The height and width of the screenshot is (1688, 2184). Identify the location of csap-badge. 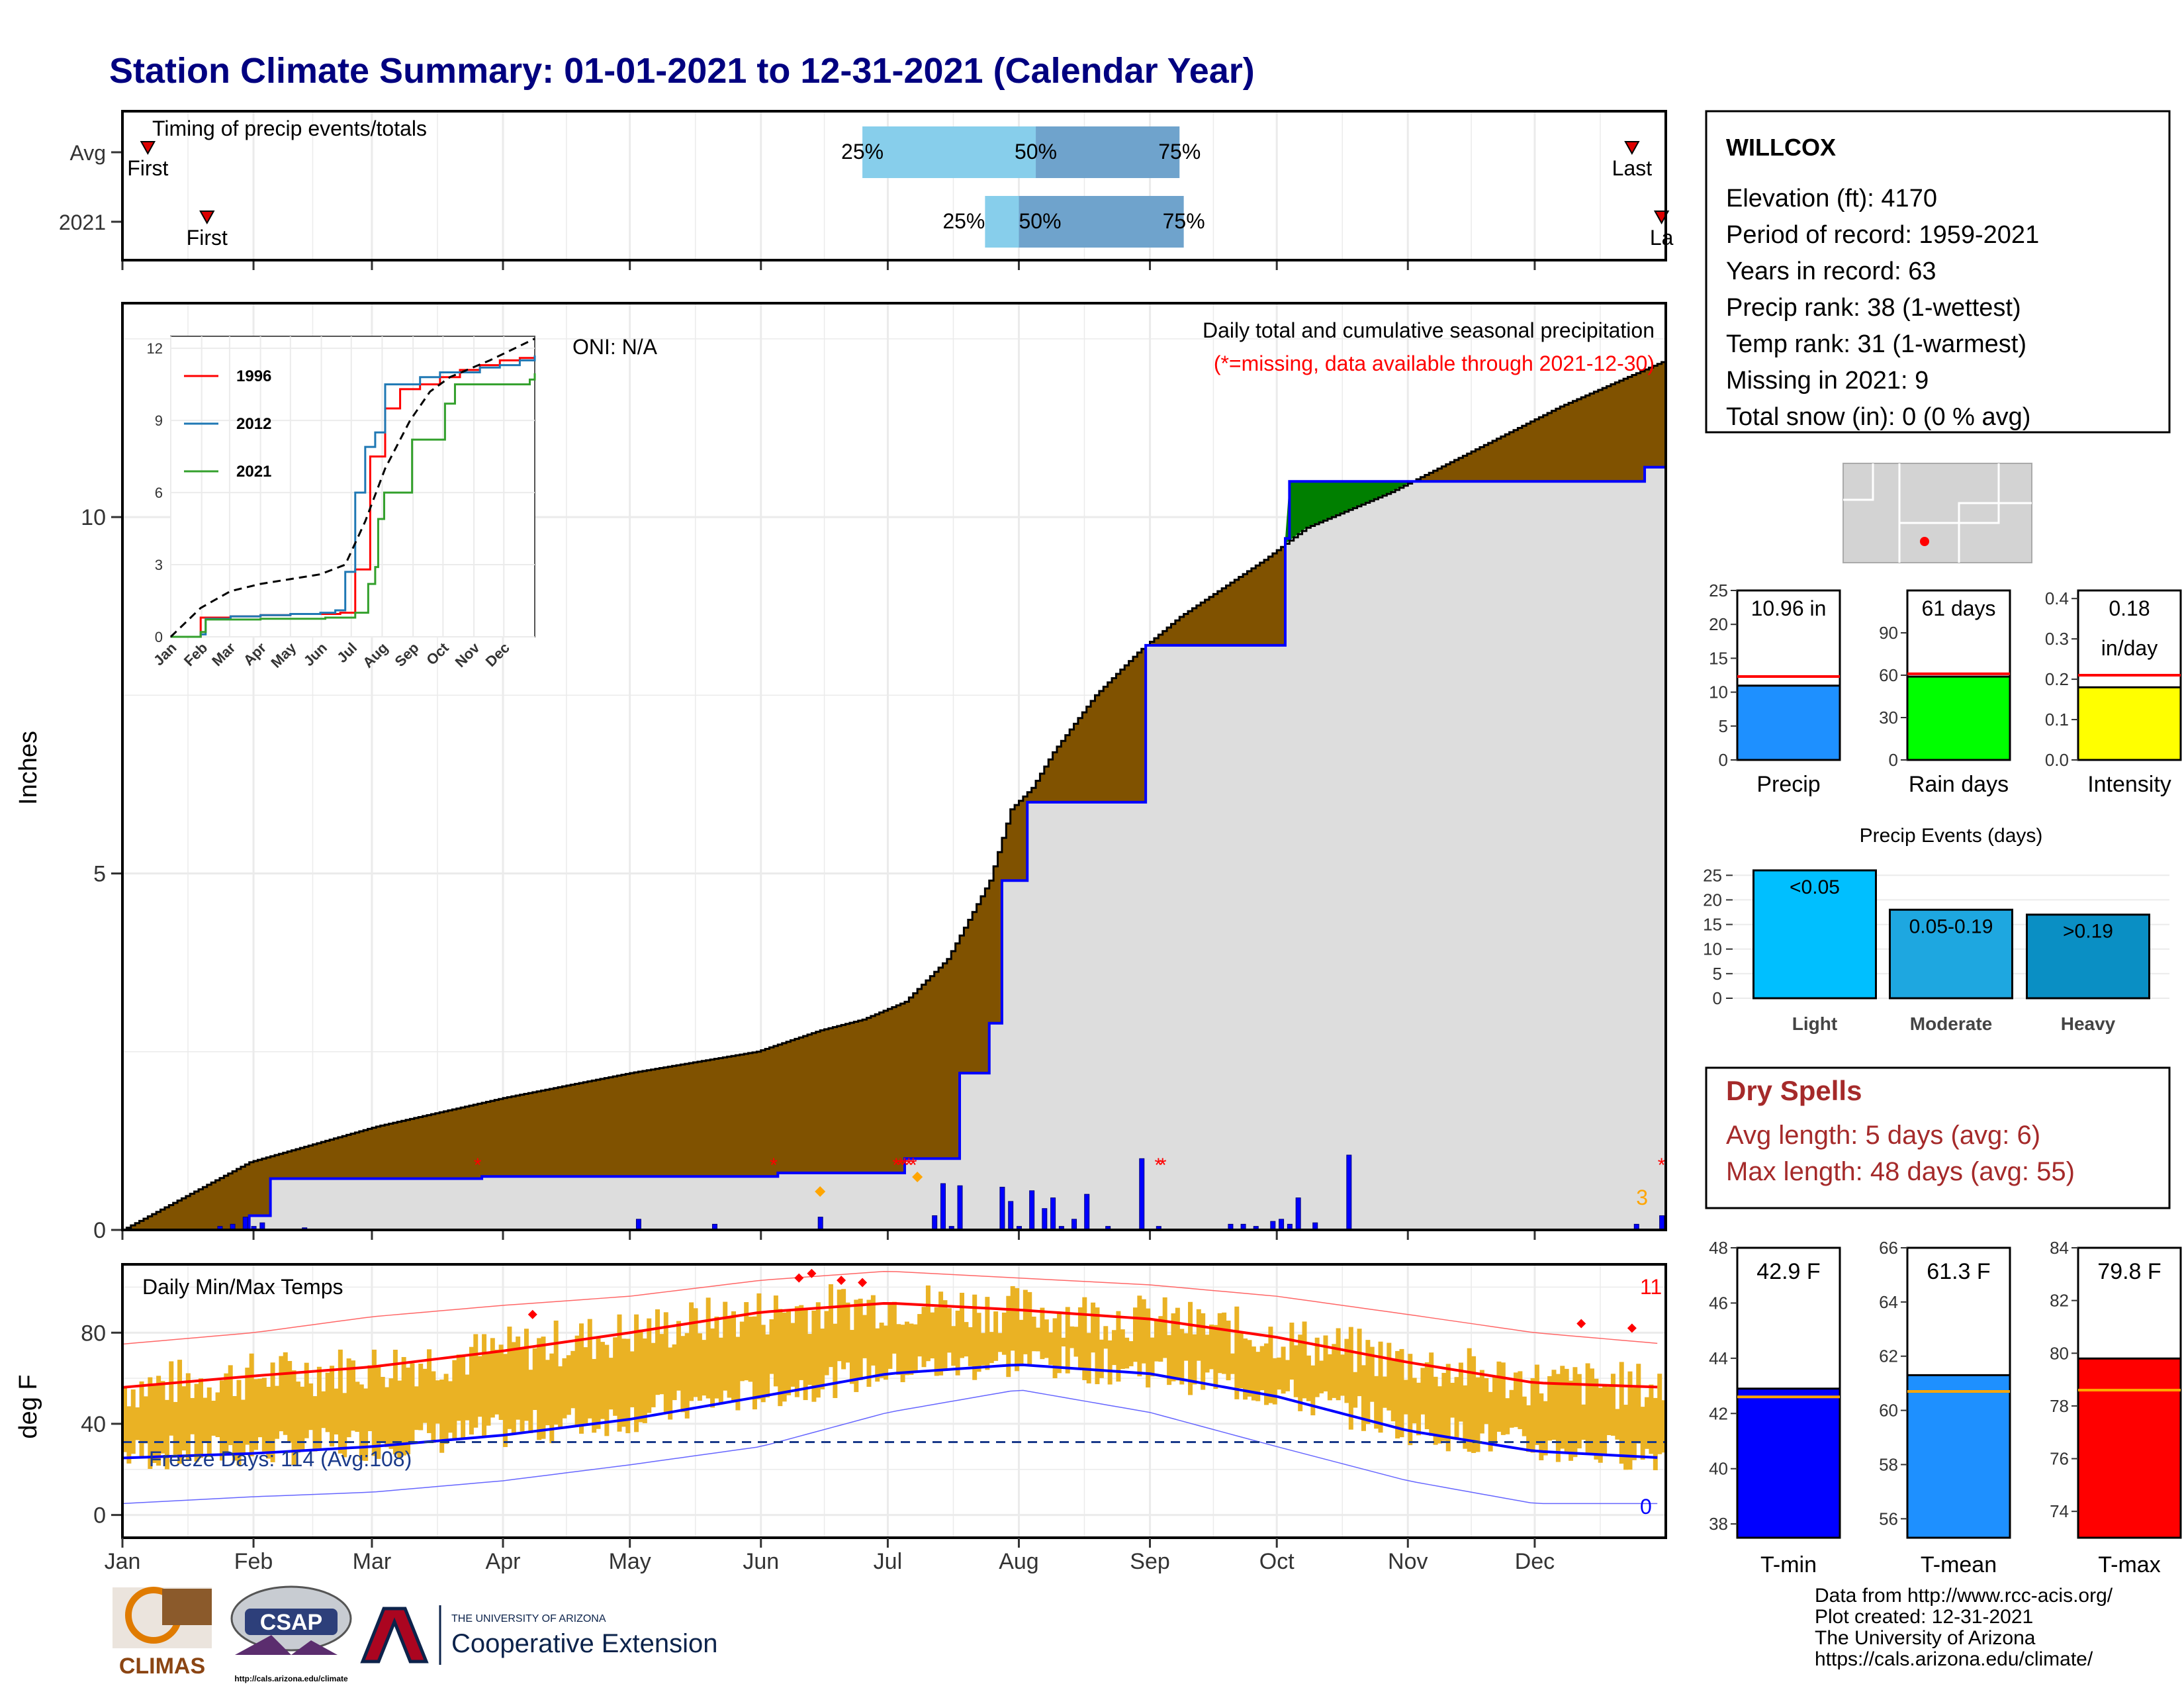
(291, 1622).